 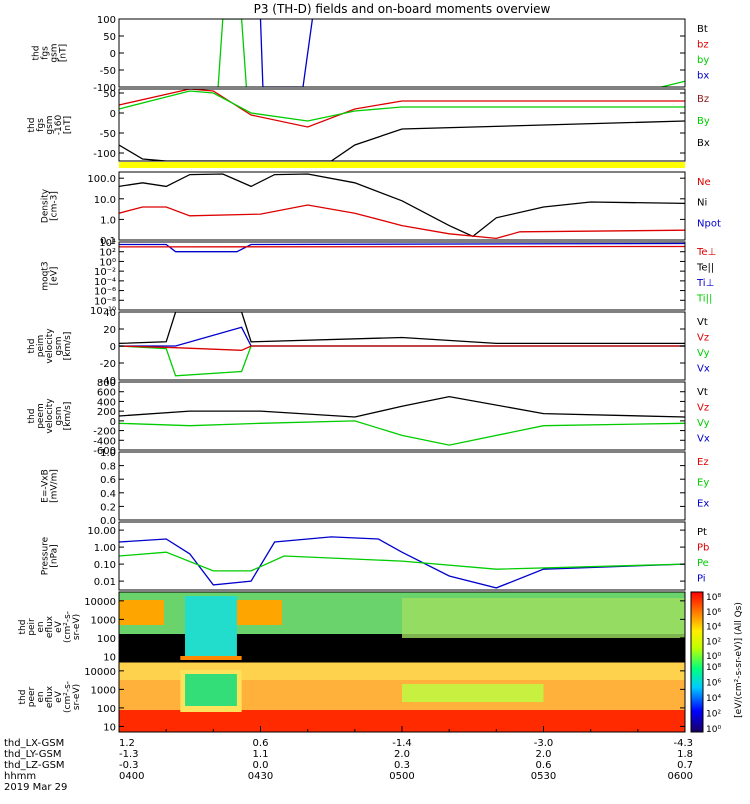 What do you see at coordinates (702, 532) in the screenshot?
I see `legend-item: Pt` at bounding box center [702, 532].